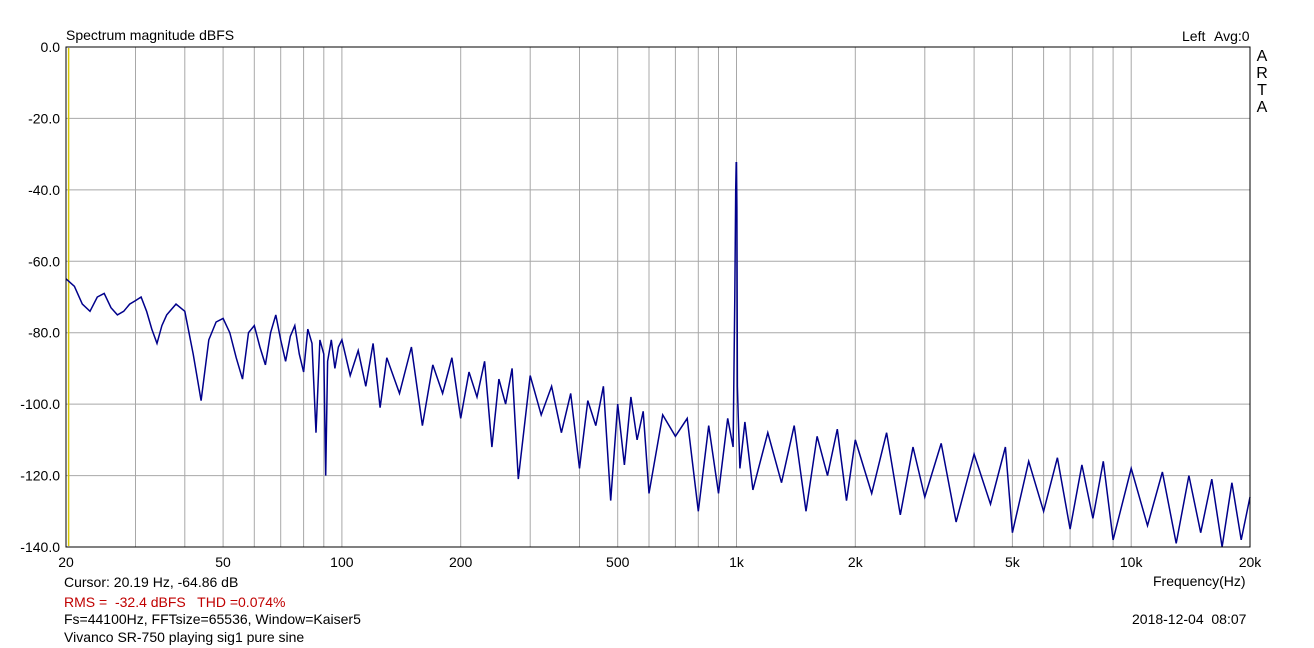 This screenshot has height=648, width=1314. What do you see at coordinates (150, 35) in the screenshot?
I see `chart-title: Spectrum magnitude dBFS` at bounding box center [150, 35].